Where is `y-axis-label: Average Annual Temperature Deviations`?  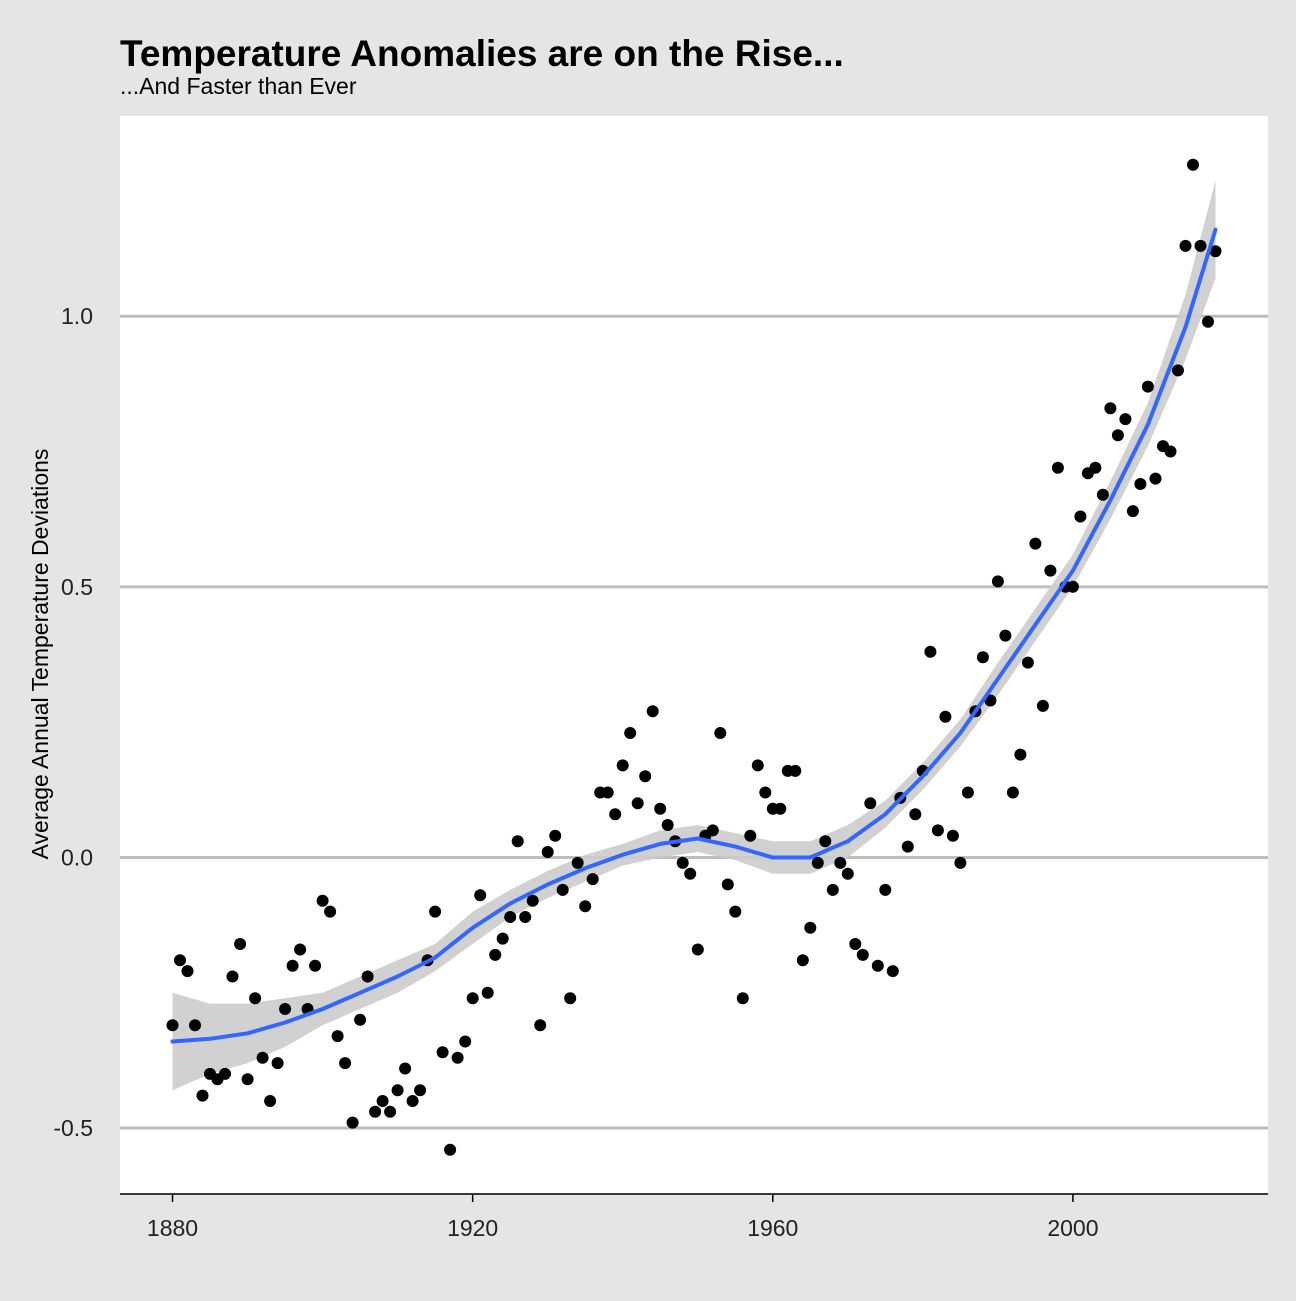 y-axis-label: Average Annual Temperature Deviations is located at coordinates (40, 654).